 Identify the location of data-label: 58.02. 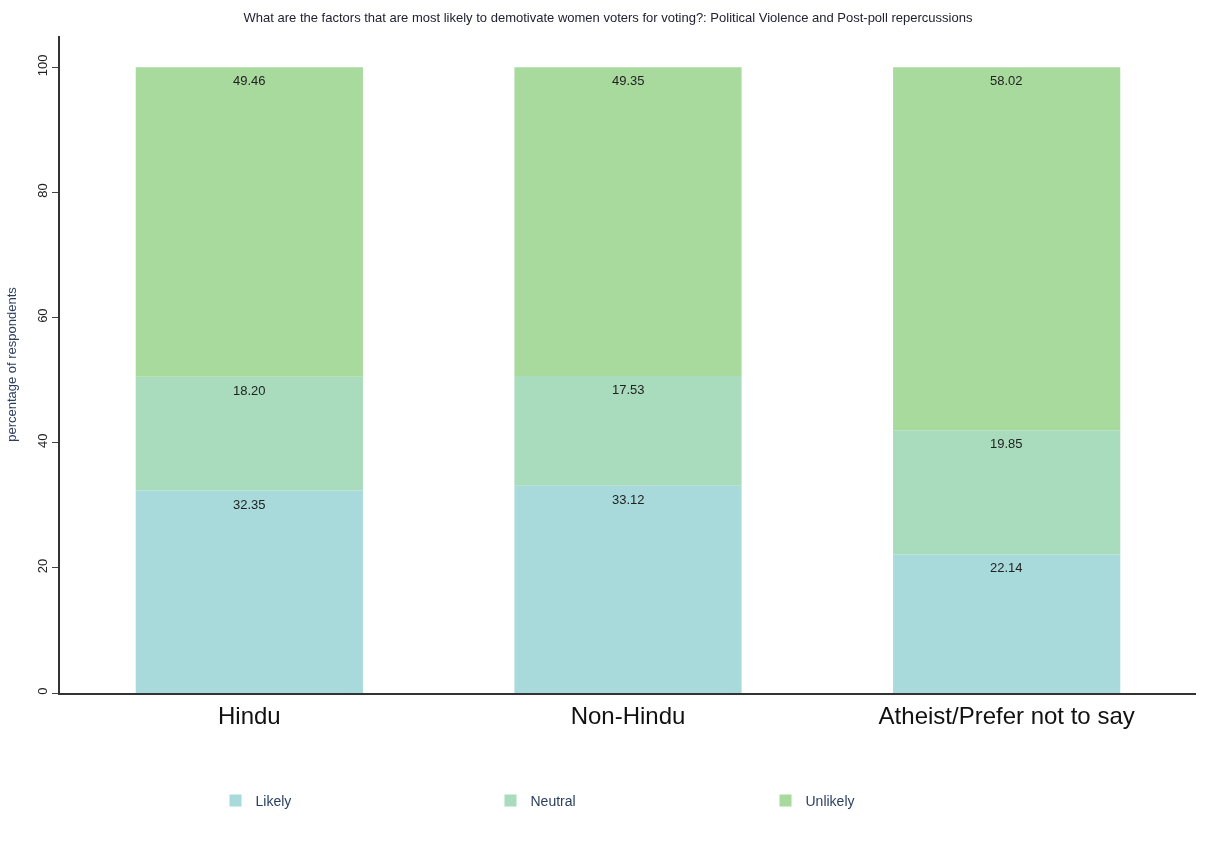
(1006, 80).